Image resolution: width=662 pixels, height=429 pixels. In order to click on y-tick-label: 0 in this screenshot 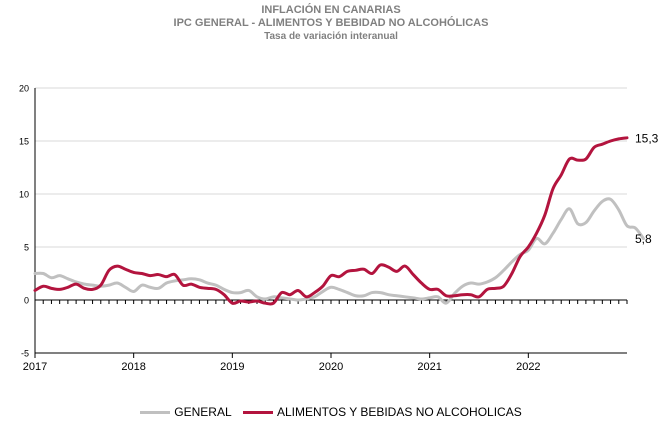, I will do `click(26, 301)`.